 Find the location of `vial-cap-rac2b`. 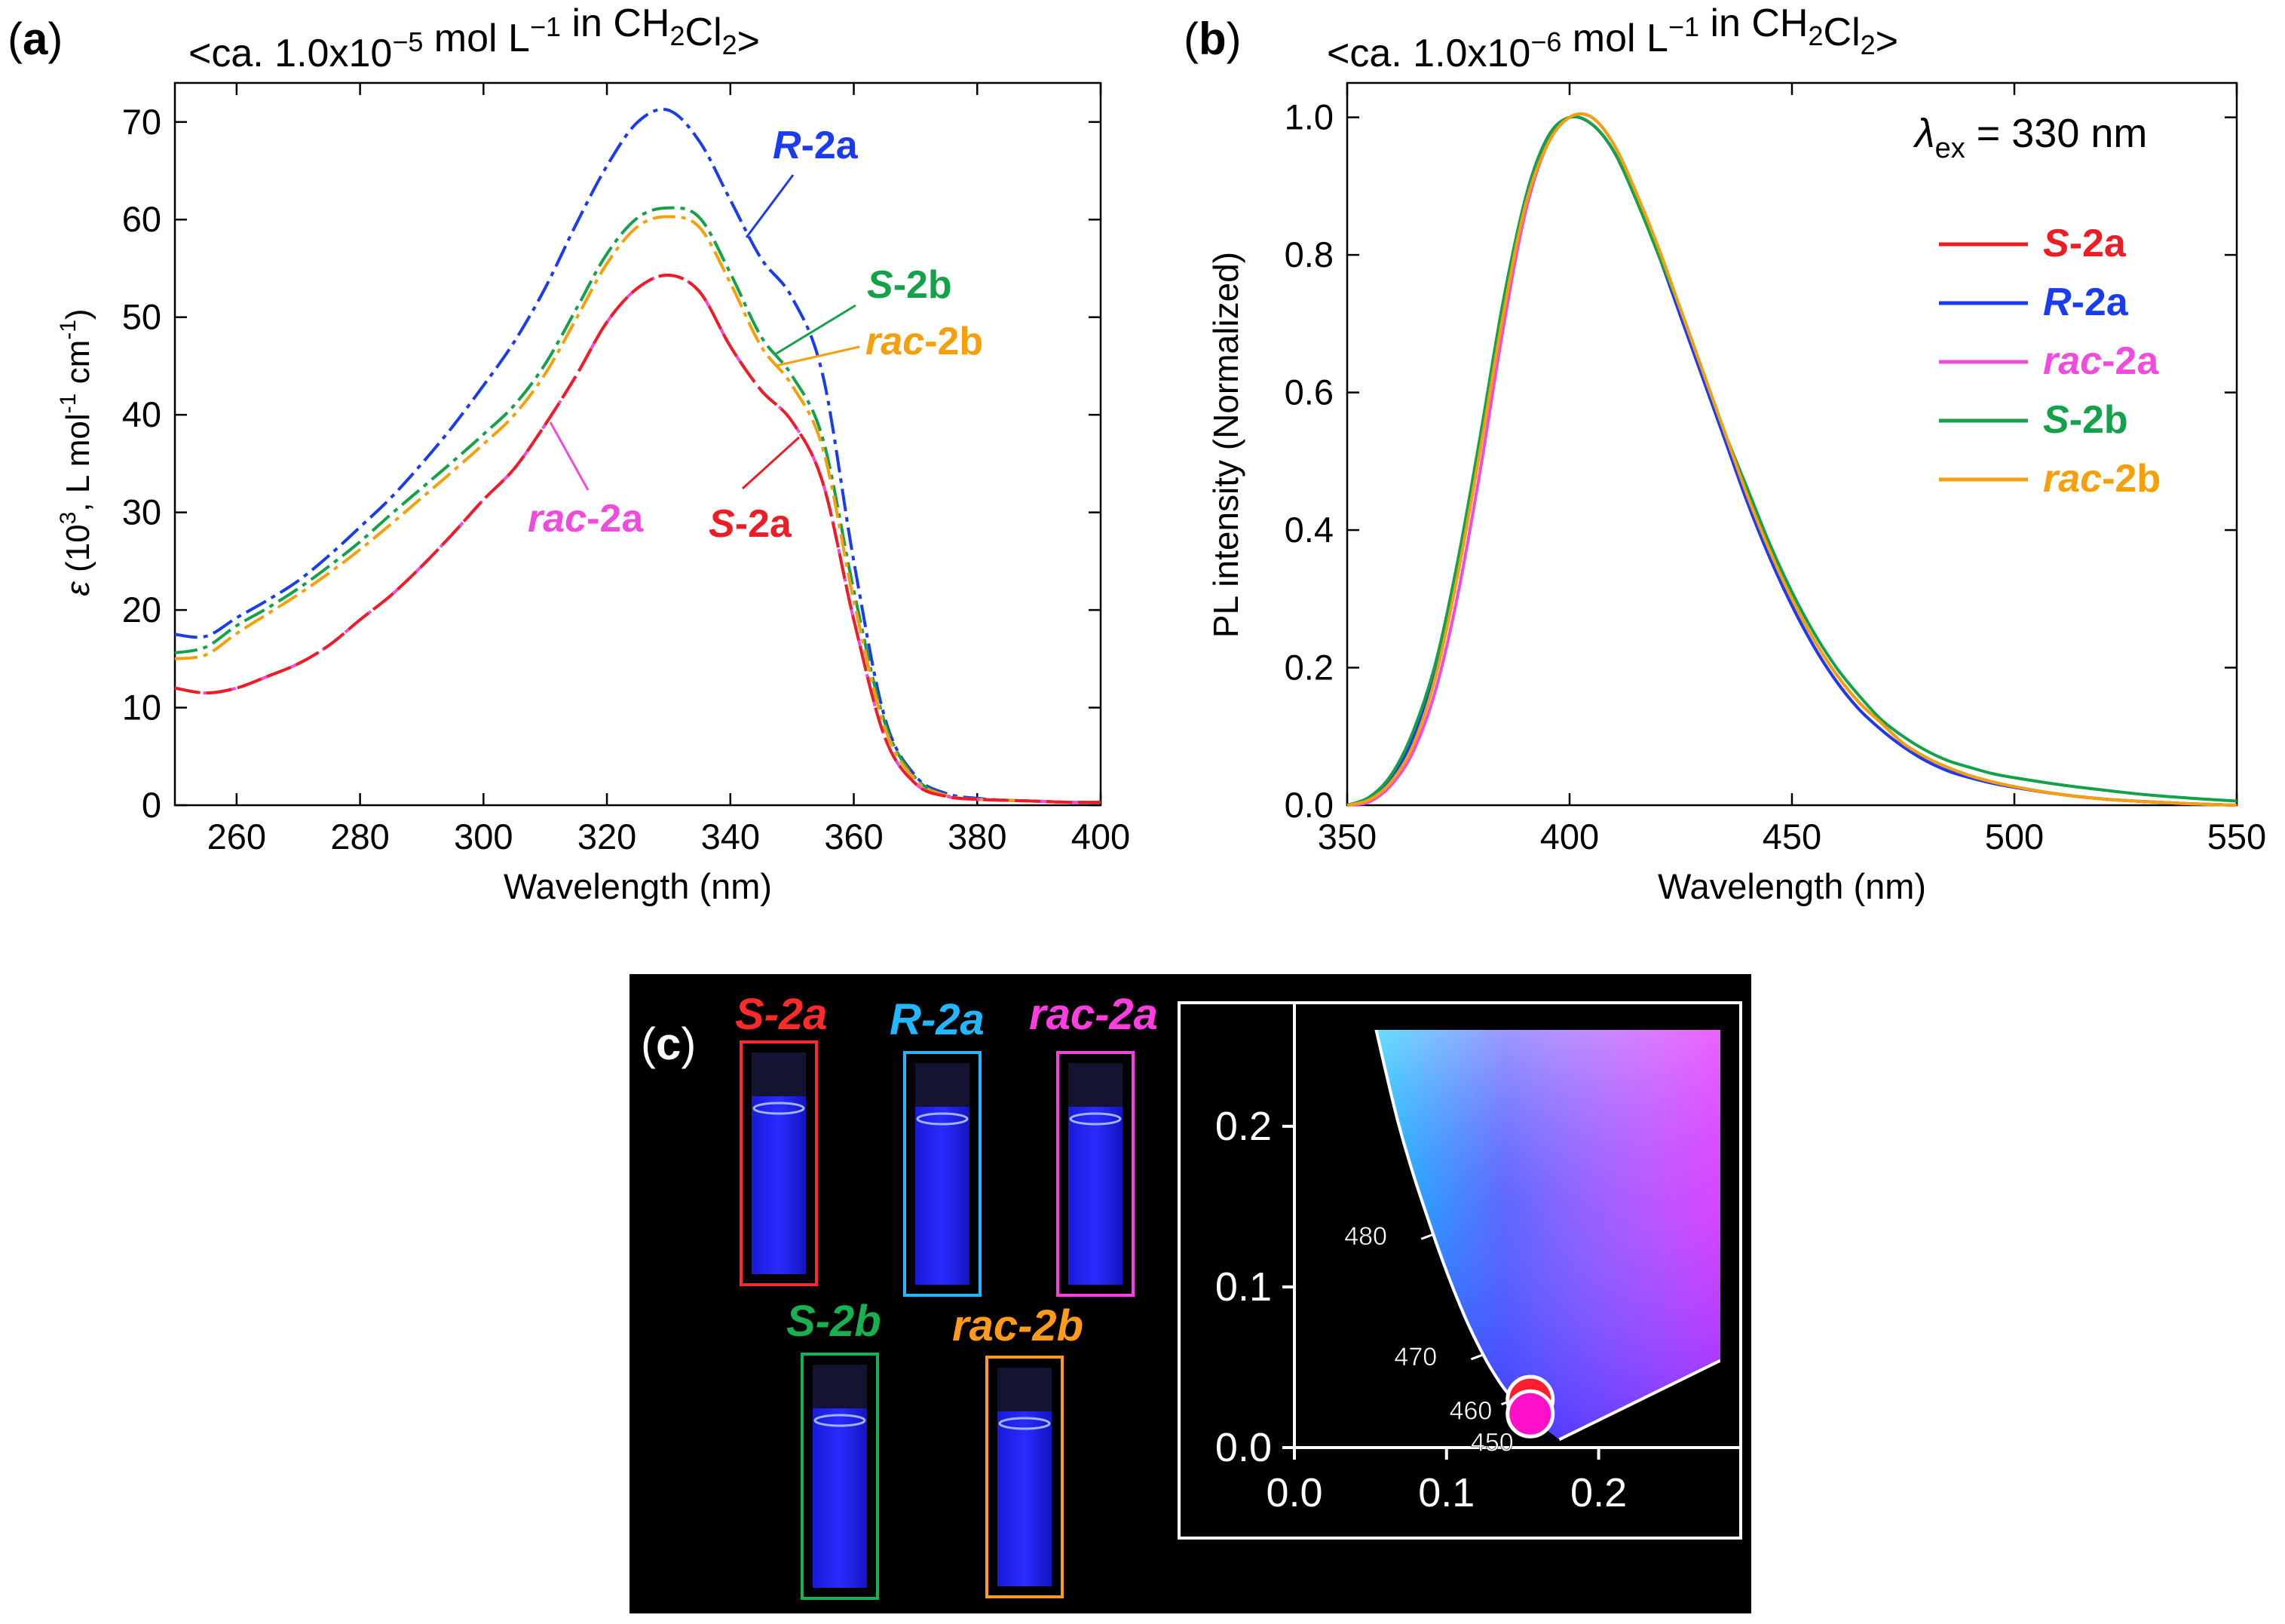

vial-cap-rac2b is located at coordinates (1024, 1389).